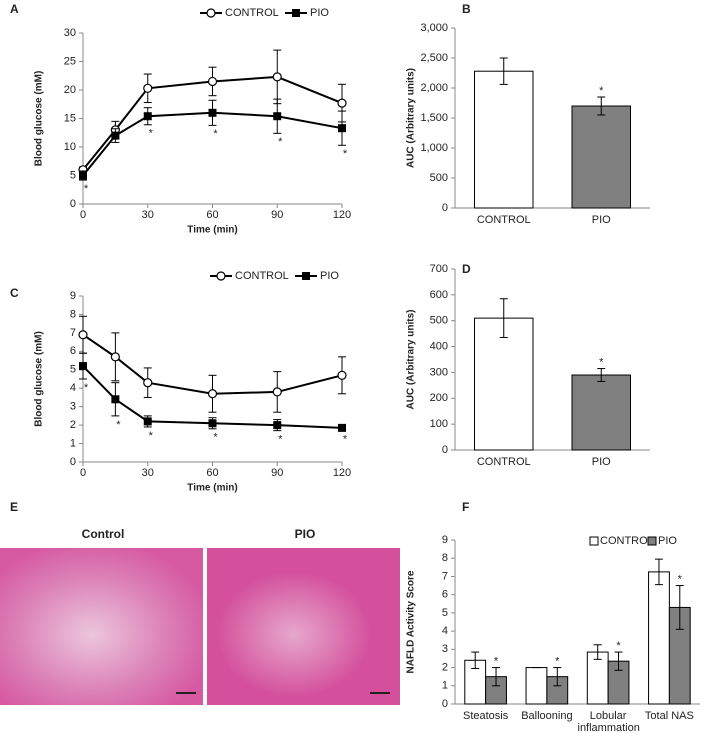 The image size is (709, 733). What do you see at coordinates (212, 230) in the screenshot?
I see `x-axis-title: Time (min)` at bounding box center [212, 230].